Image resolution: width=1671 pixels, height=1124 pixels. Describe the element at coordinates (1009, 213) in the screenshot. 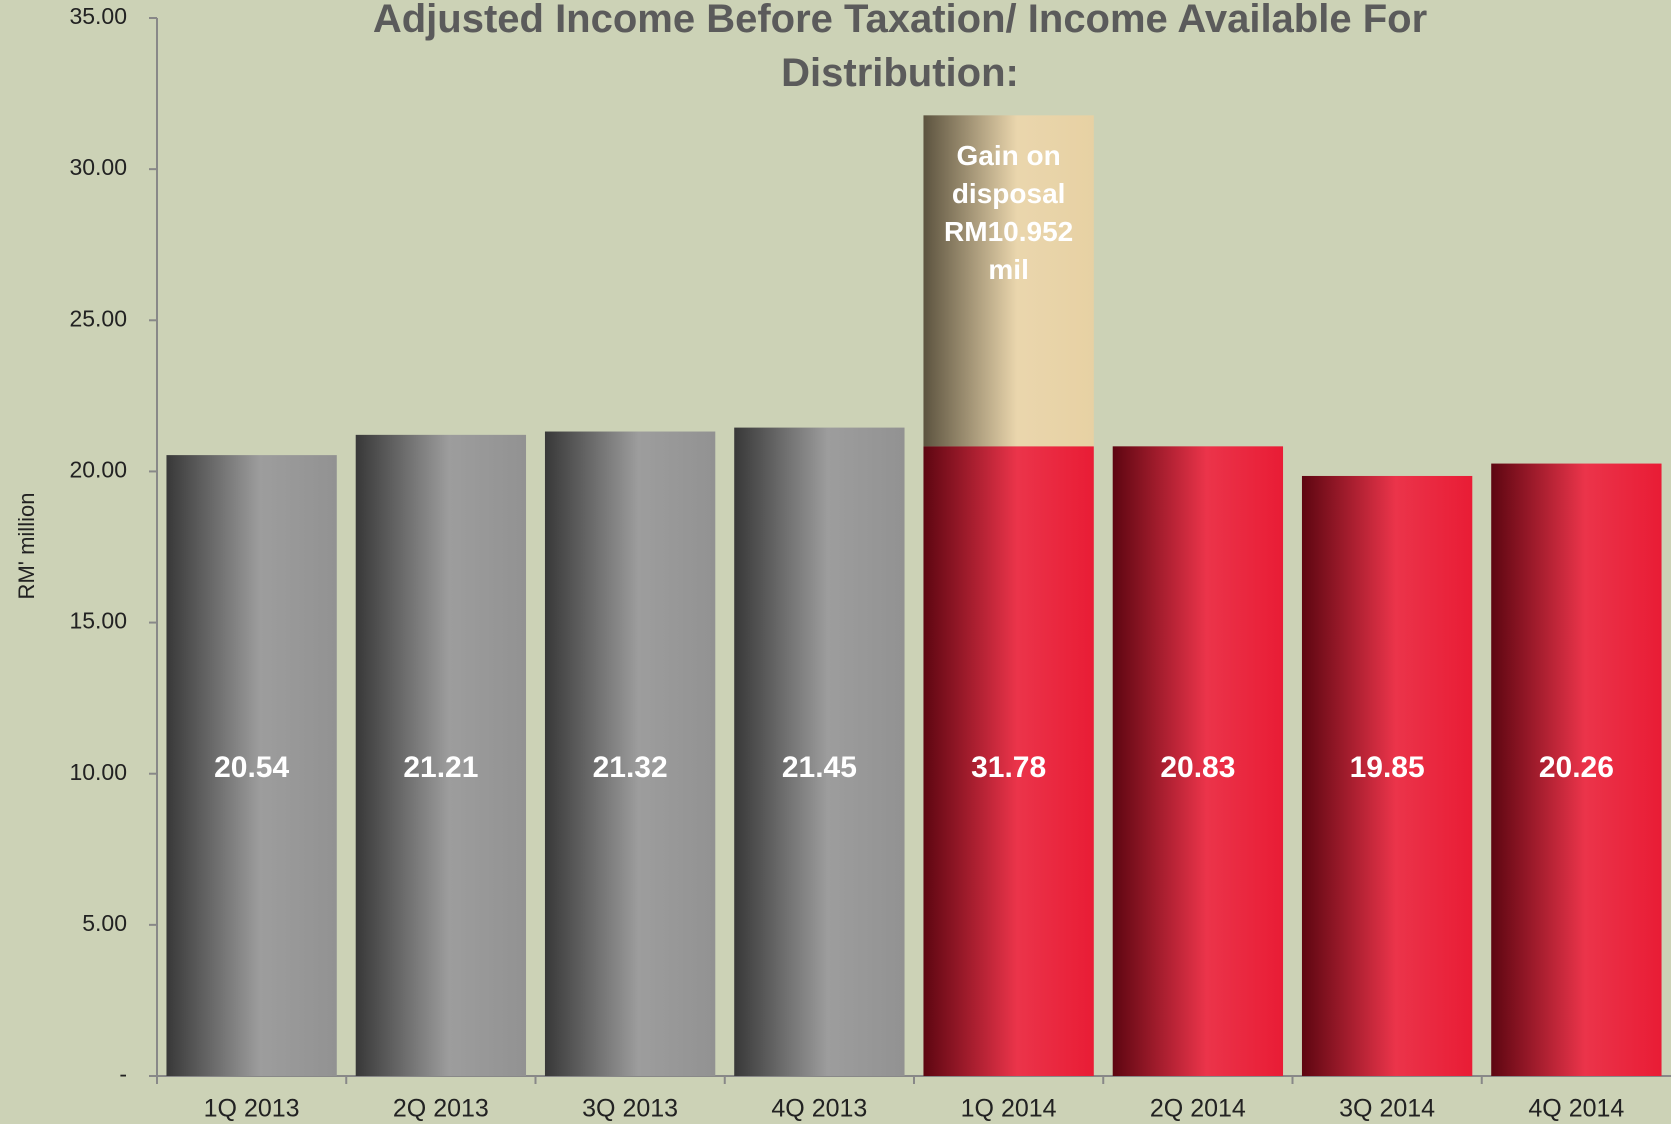

I see `annotation: Gain on disposal RM10.952 mil` at that location.